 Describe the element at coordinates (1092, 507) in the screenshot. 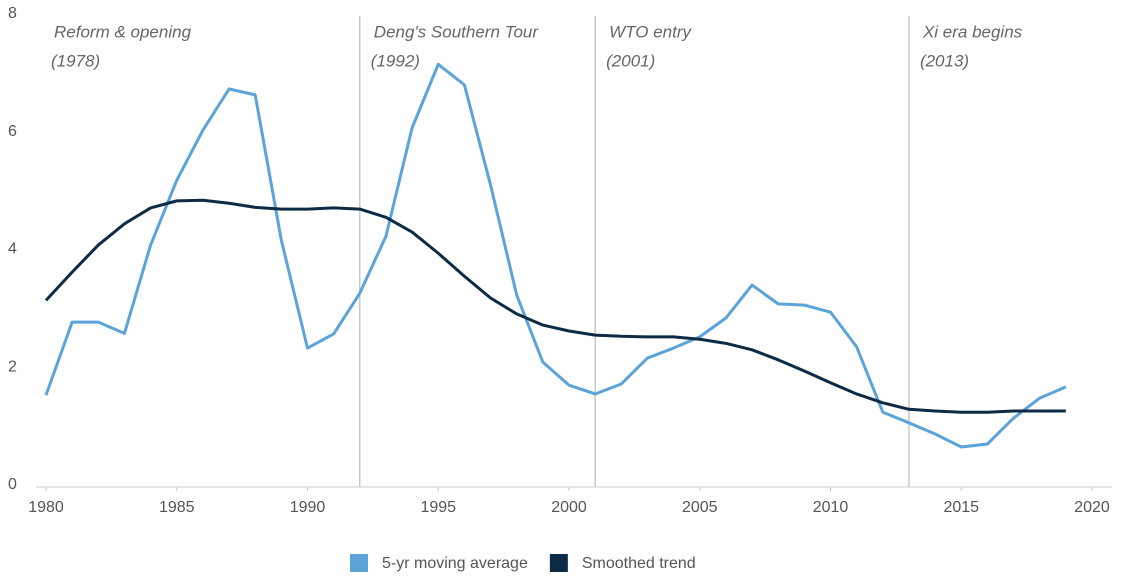

I see `x-tick-label: 2020` at that location.